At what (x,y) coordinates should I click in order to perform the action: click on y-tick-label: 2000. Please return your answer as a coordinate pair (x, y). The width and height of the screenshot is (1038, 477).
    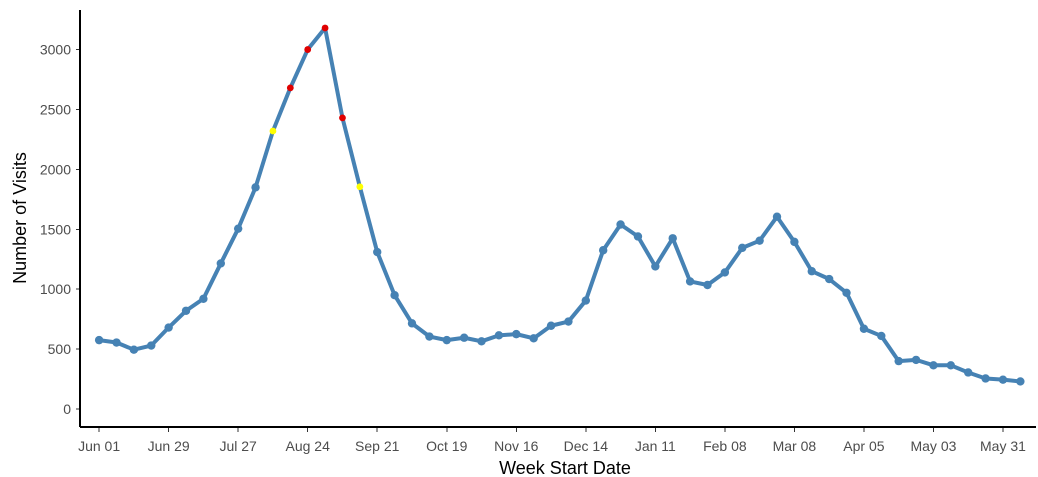
    Looking at the image, I should click on (55, 169).